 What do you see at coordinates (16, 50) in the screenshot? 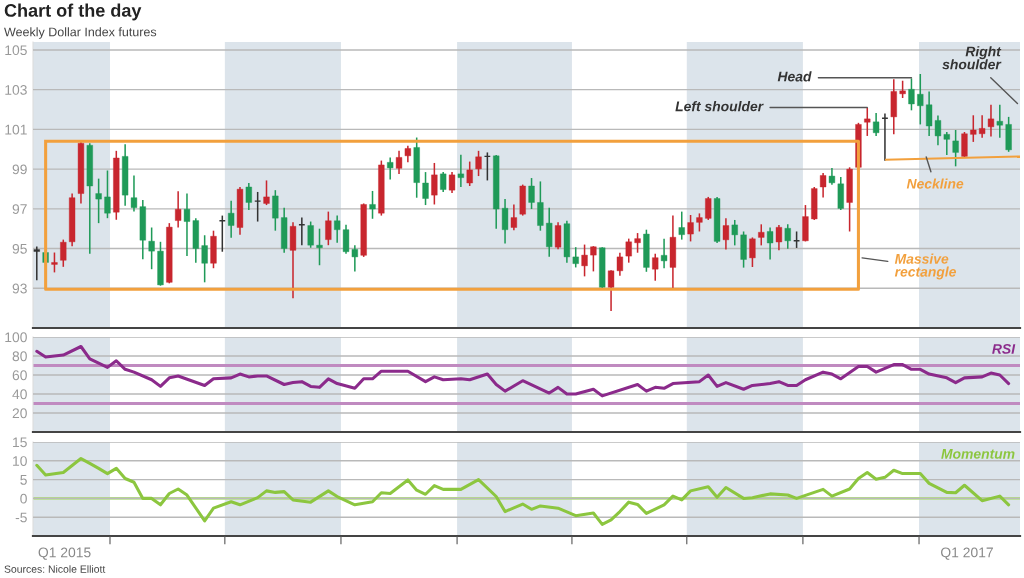
I see `y-tick-label: 105` at bounding box center [16, 50].